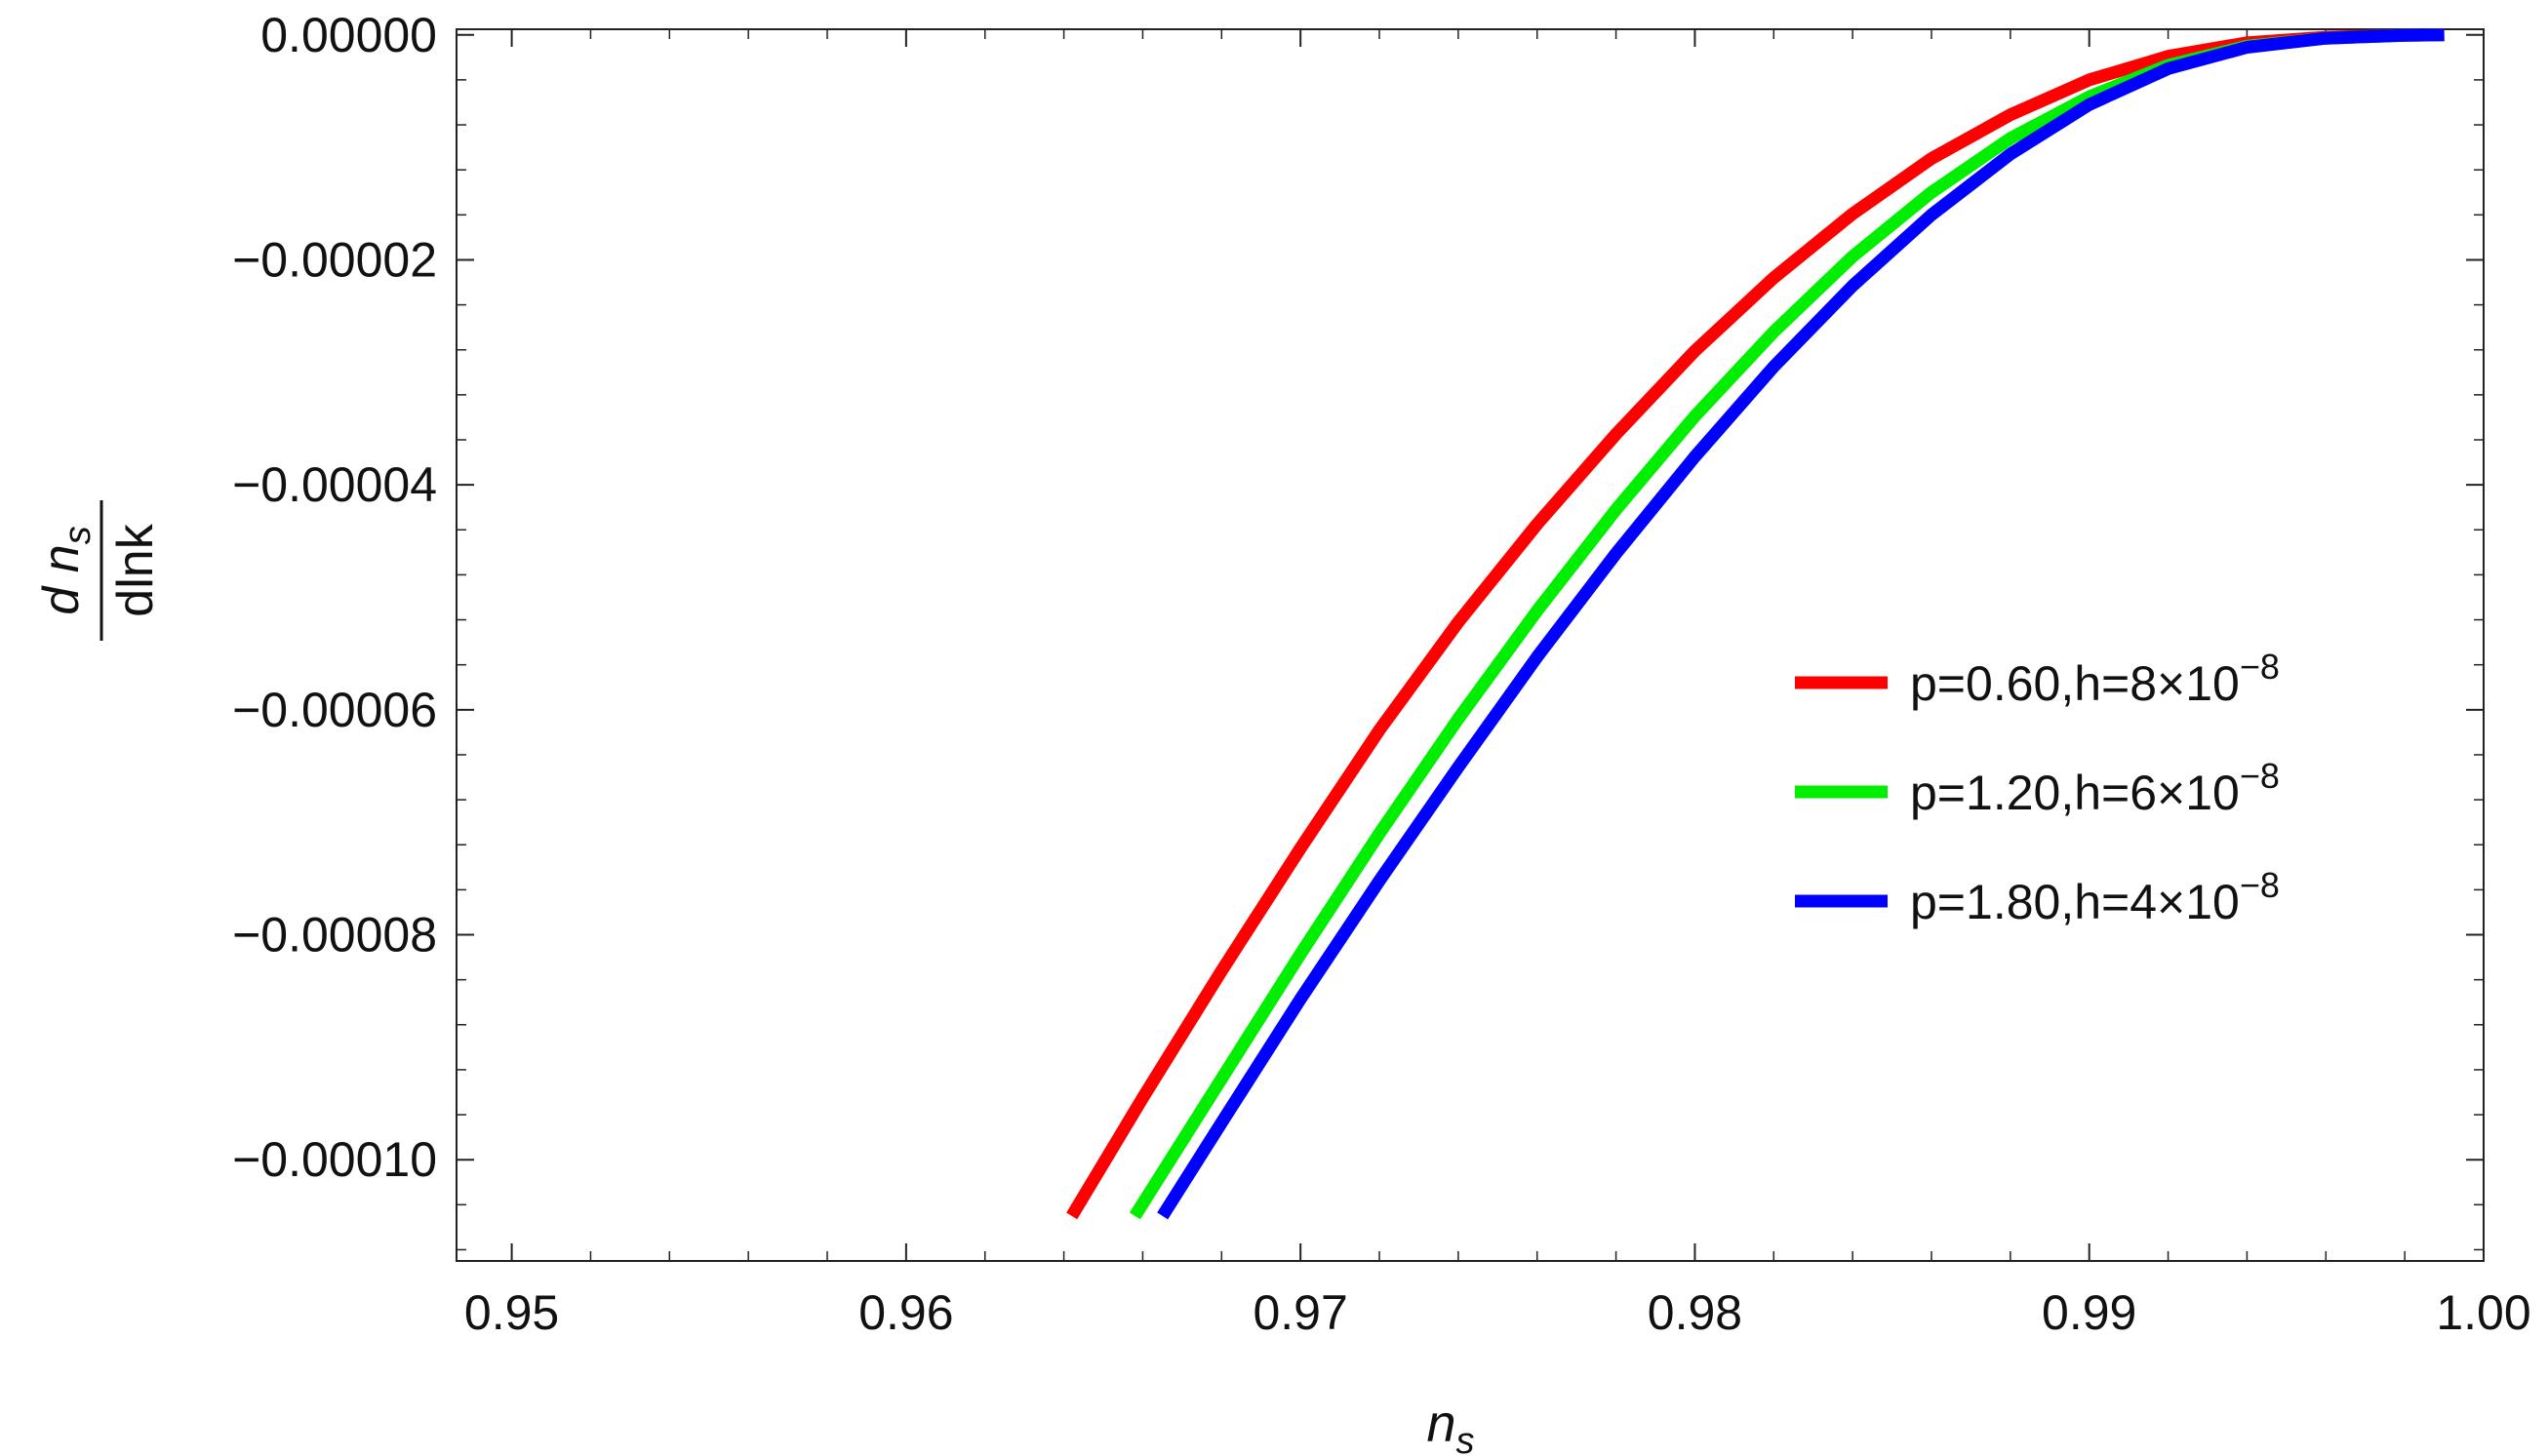  Describe the element at coordinates (905, 1312) in the screenshot. I see `x-tick-label: 0.96` at that location.